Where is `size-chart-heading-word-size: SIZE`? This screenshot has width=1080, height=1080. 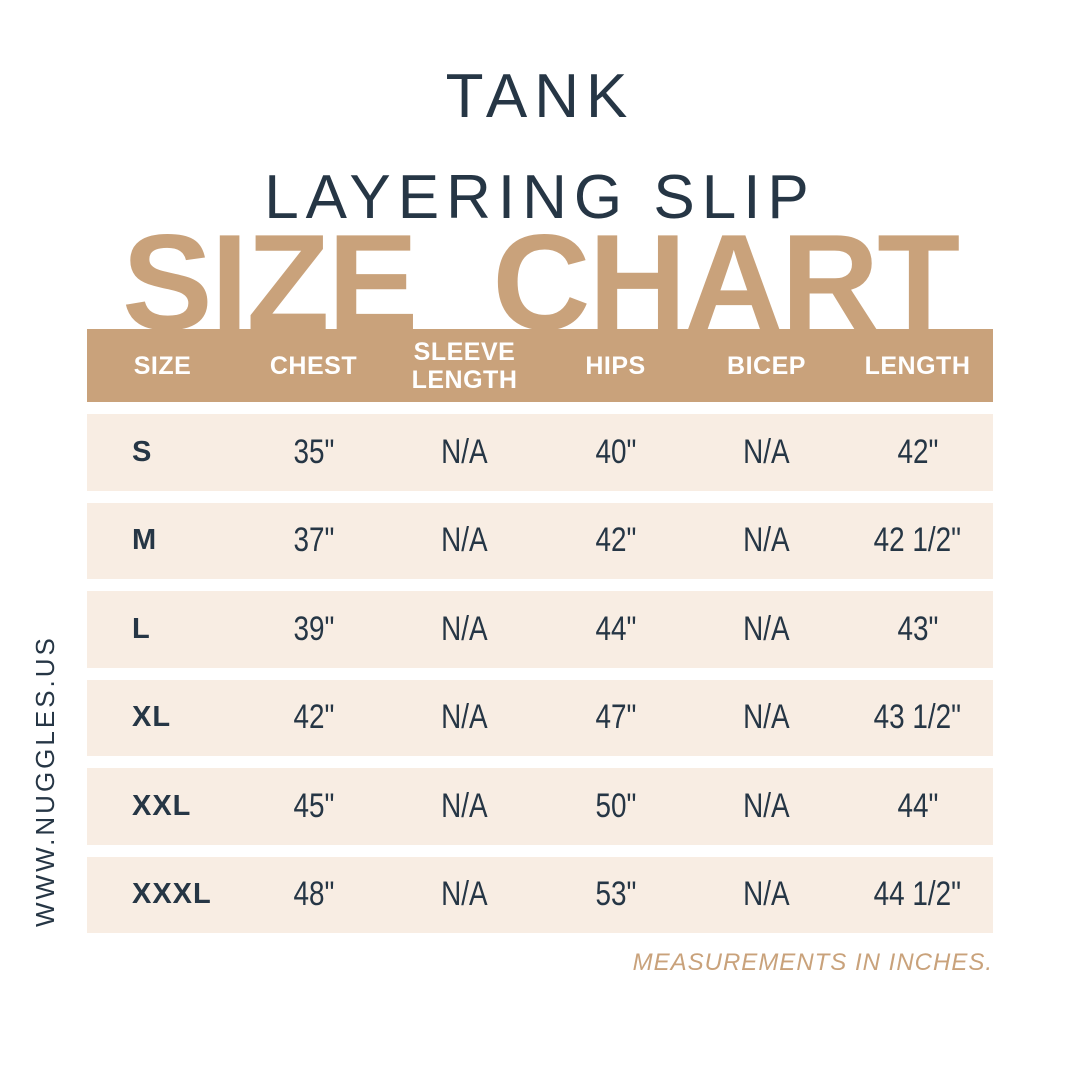
size-chart-heading-word-size: SIZE is located at coordinates (270, 282).